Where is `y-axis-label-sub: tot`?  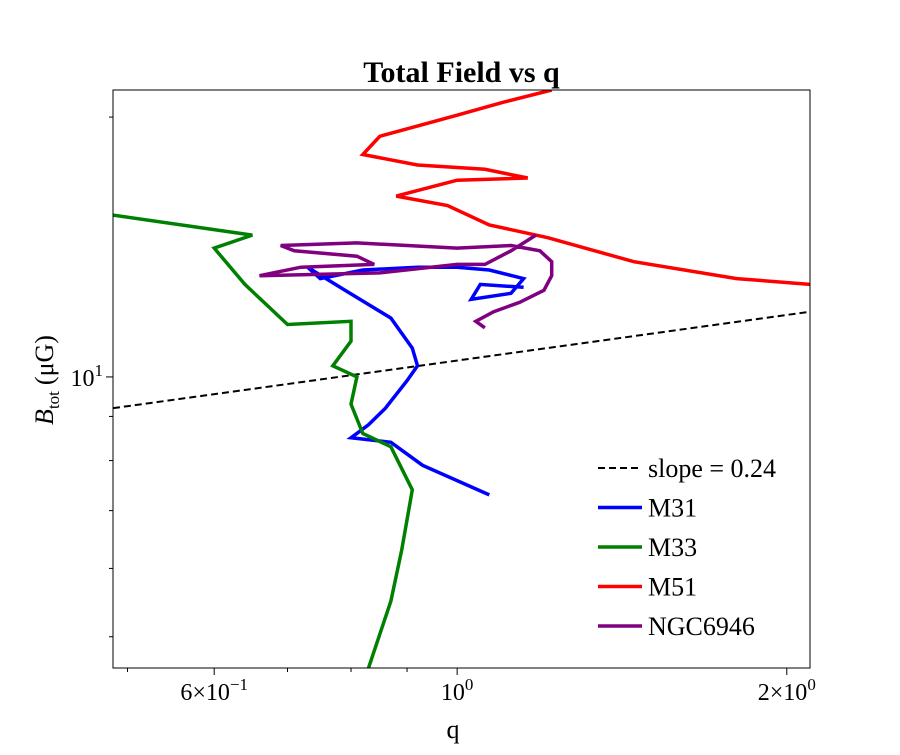 y-axis-label-sub: tot is located at coordinates (53, 400).